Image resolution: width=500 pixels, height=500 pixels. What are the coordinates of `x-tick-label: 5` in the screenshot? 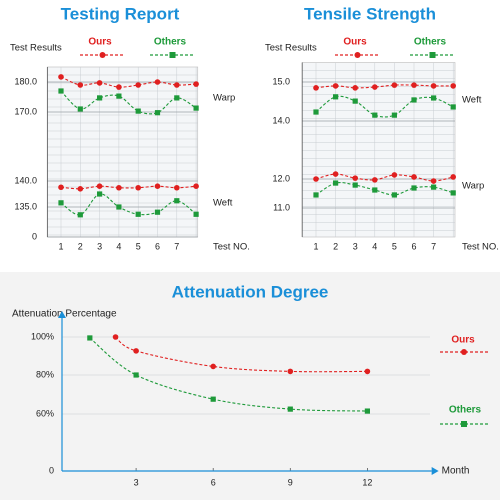 It's located at (138, 246).